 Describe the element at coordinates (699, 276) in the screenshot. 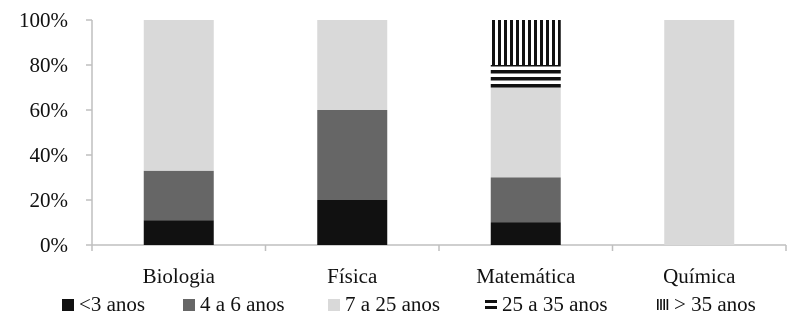

I see `category-label: Química` at that location.